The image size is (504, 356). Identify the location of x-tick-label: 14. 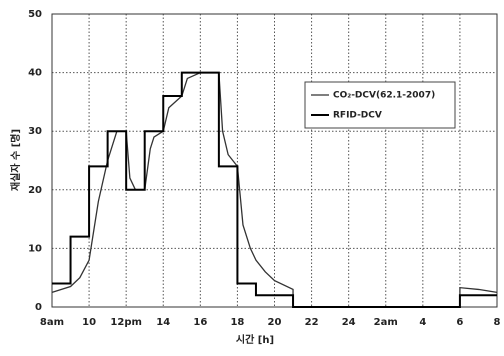
(163, 322).